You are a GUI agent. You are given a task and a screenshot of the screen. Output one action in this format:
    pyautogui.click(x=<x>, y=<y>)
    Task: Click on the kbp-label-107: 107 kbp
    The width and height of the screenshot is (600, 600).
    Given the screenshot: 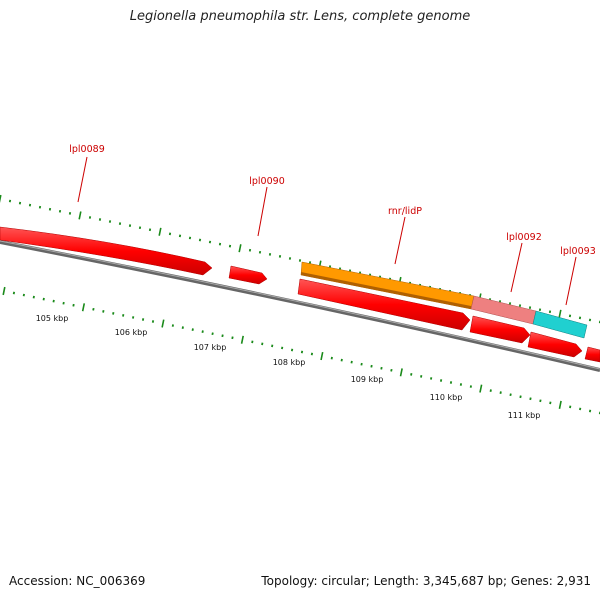 What is the action you would take?
    pyautogui.click(x=210, y=347)
    